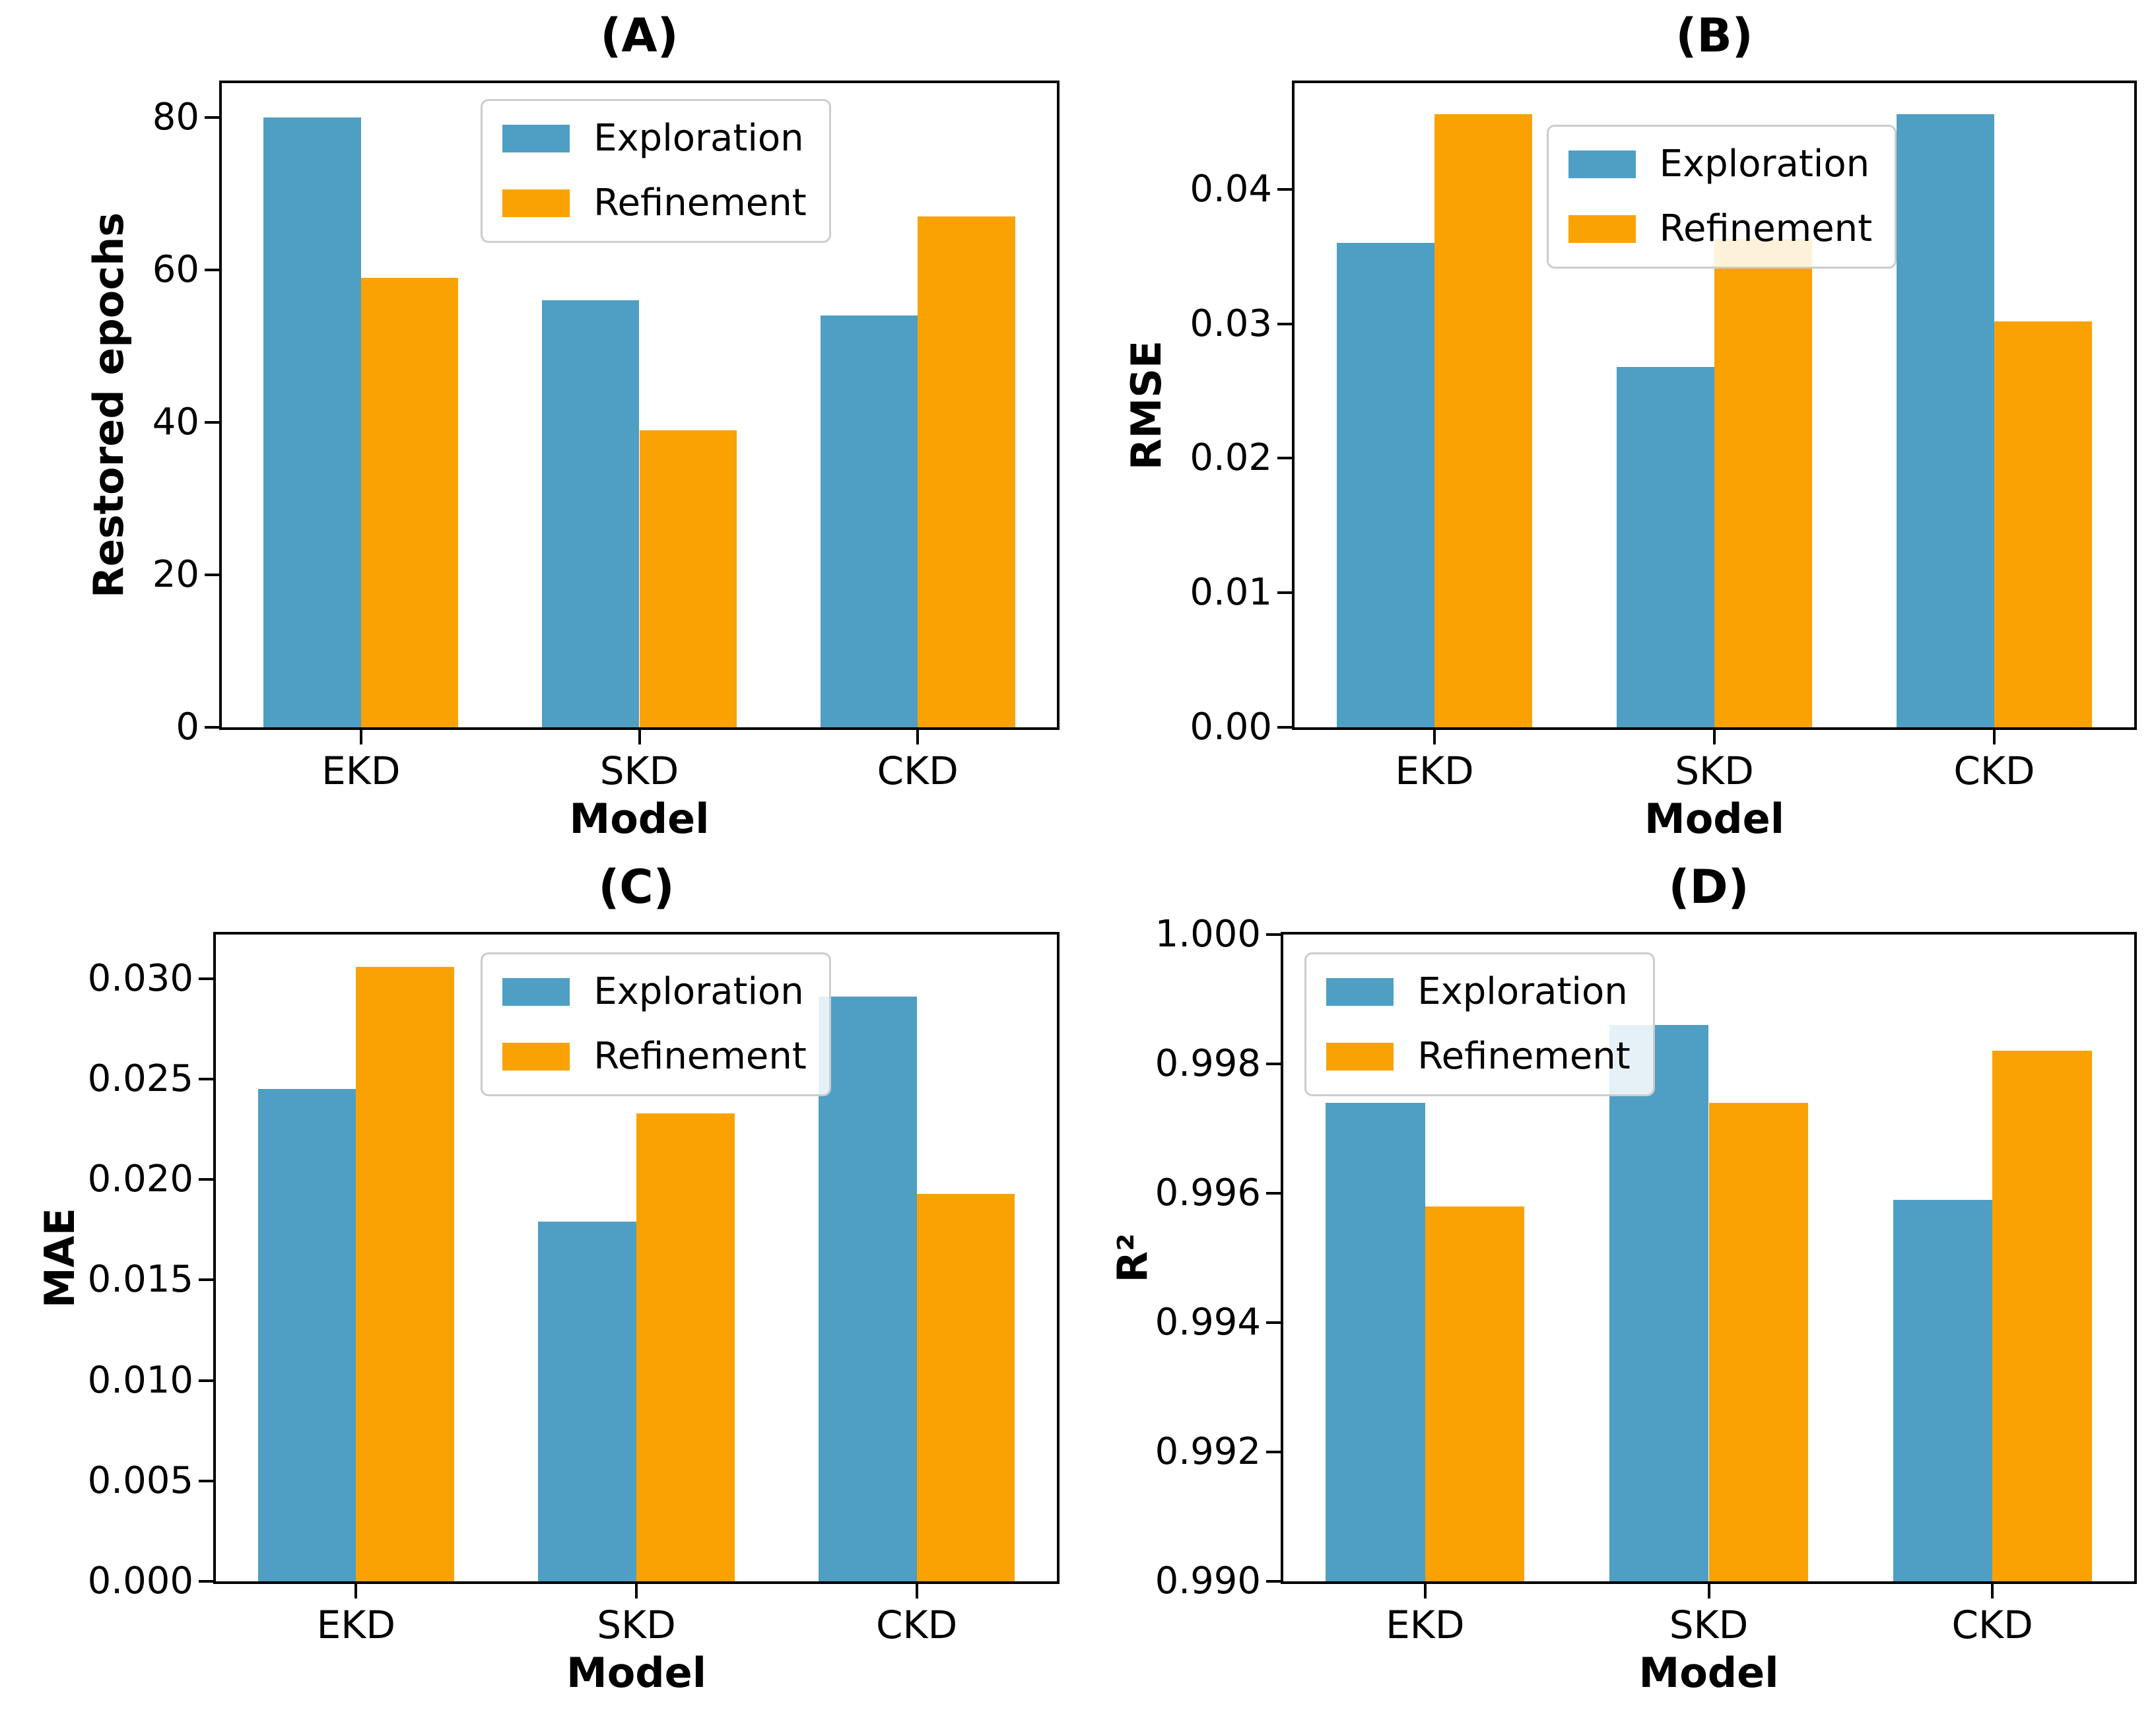  I want to click on x-axis-label-B: Model, so click(1714, 819).